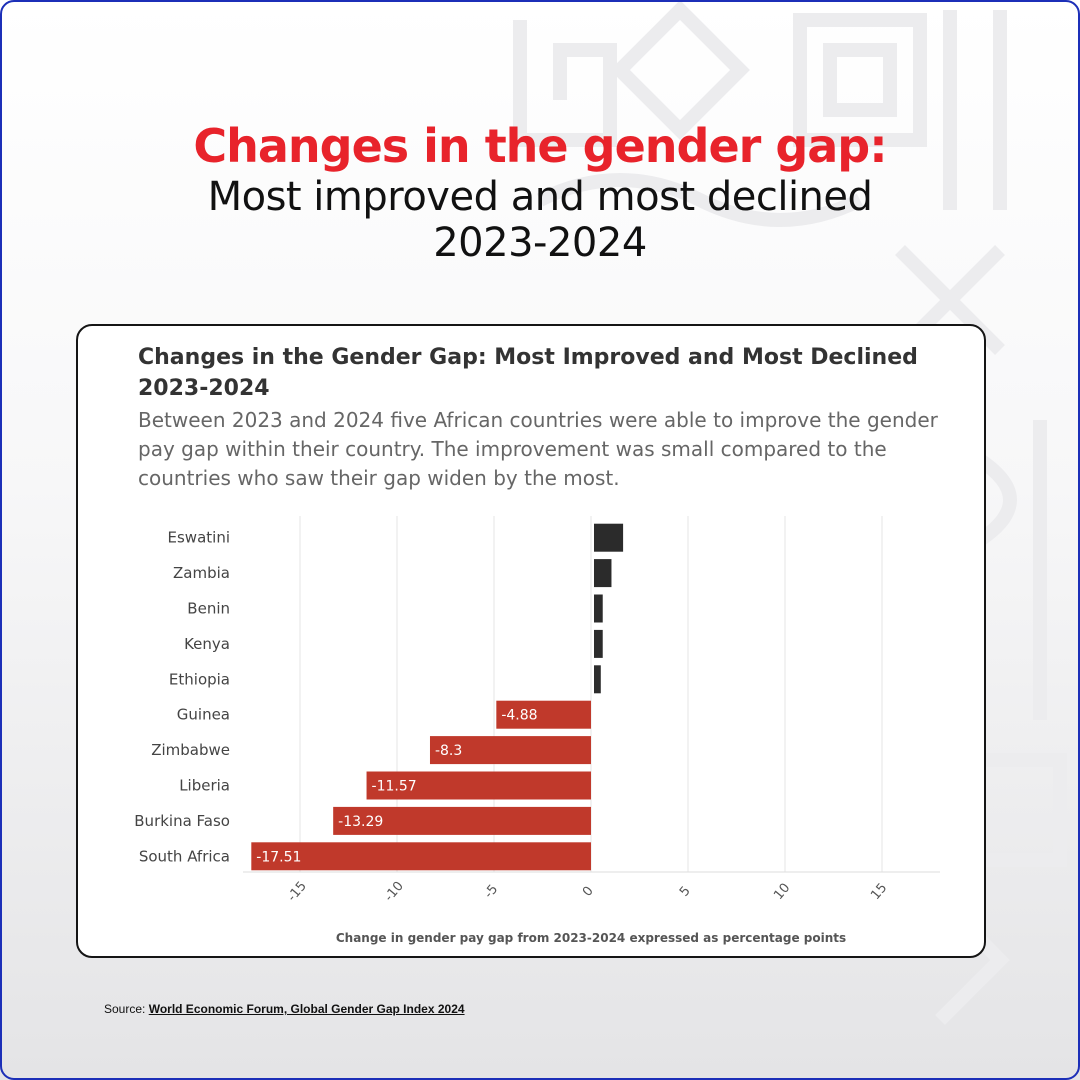 The height and width of the screenshot is (1080, 1080). Describe the element at coordinates (462, 820) in the screenshot. I see `bar-burkina-faso` at that location.